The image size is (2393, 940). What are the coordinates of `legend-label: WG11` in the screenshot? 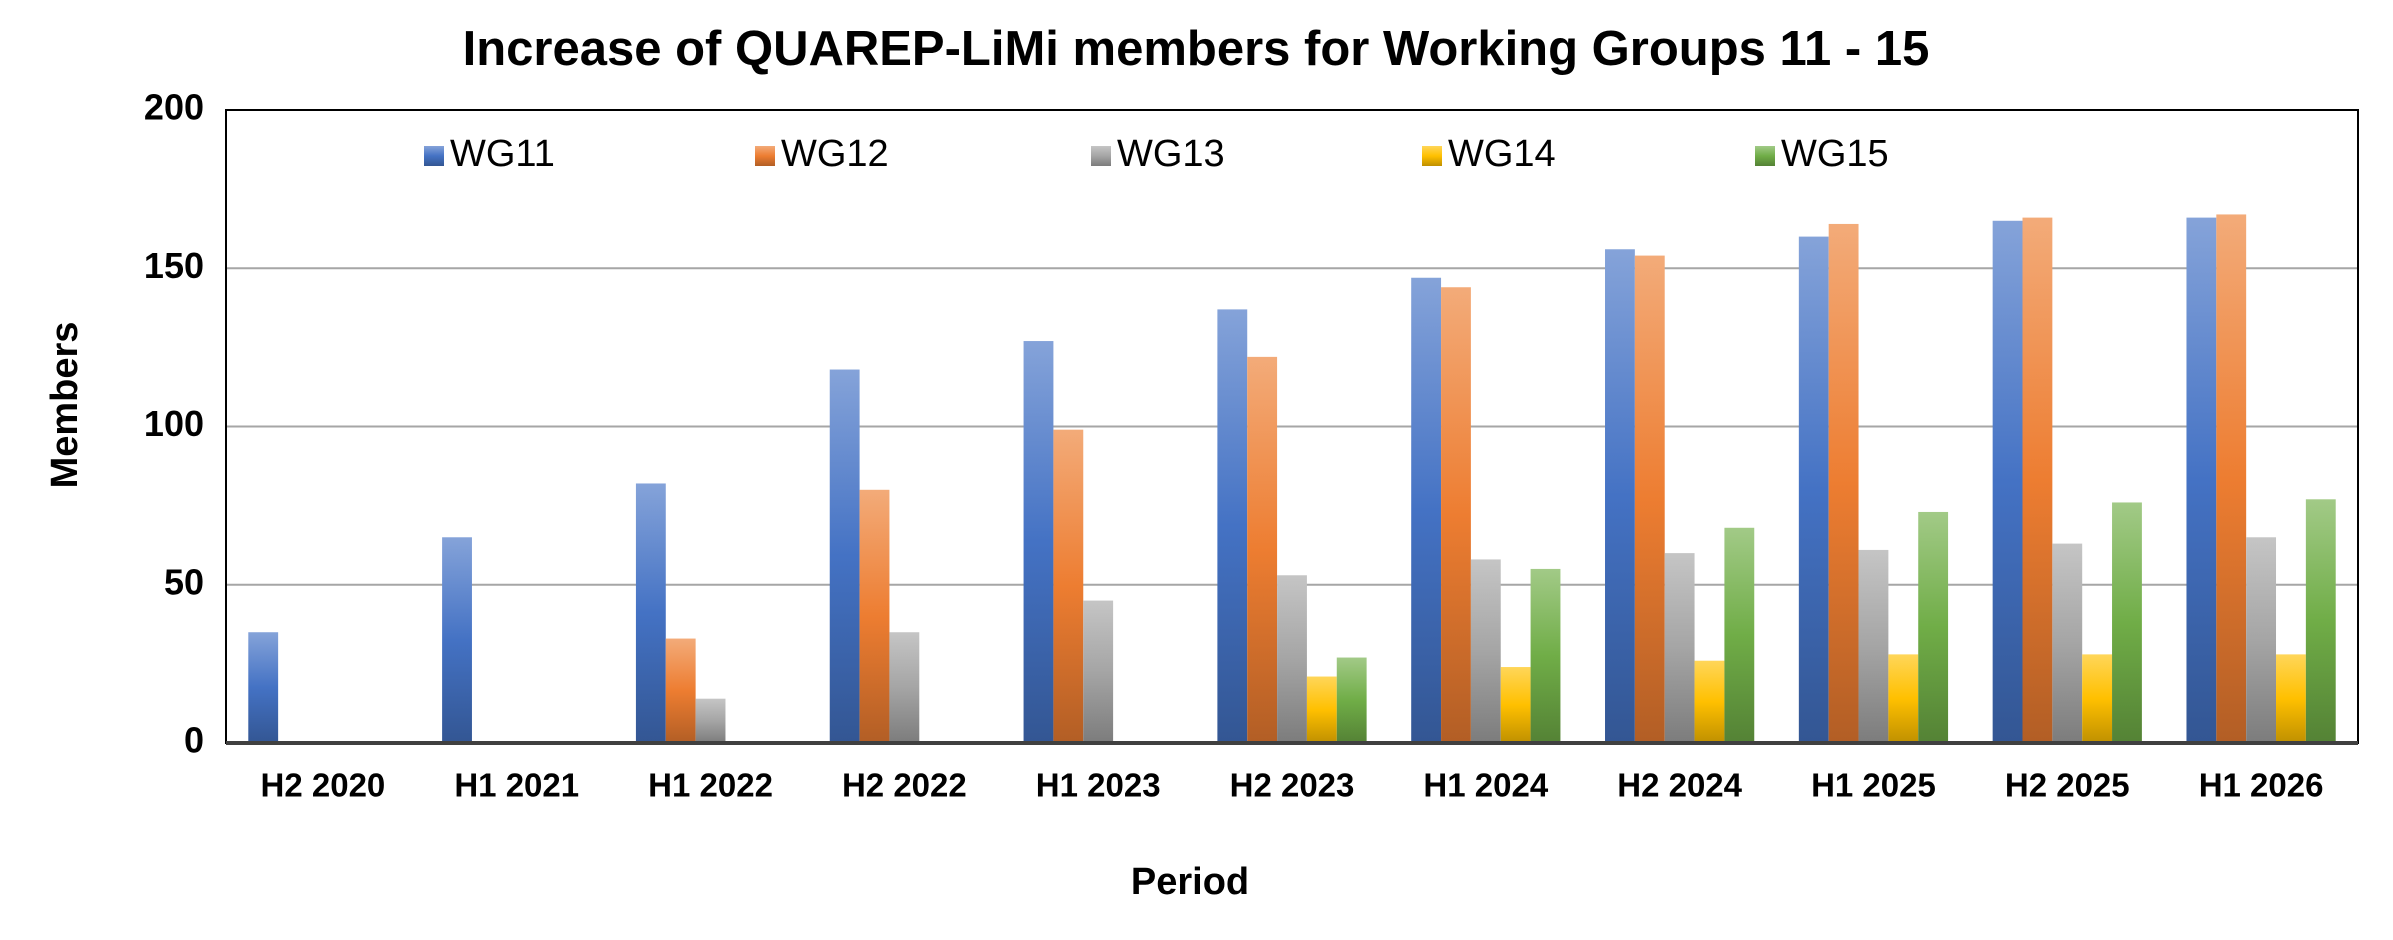 It's located at (502, 154).